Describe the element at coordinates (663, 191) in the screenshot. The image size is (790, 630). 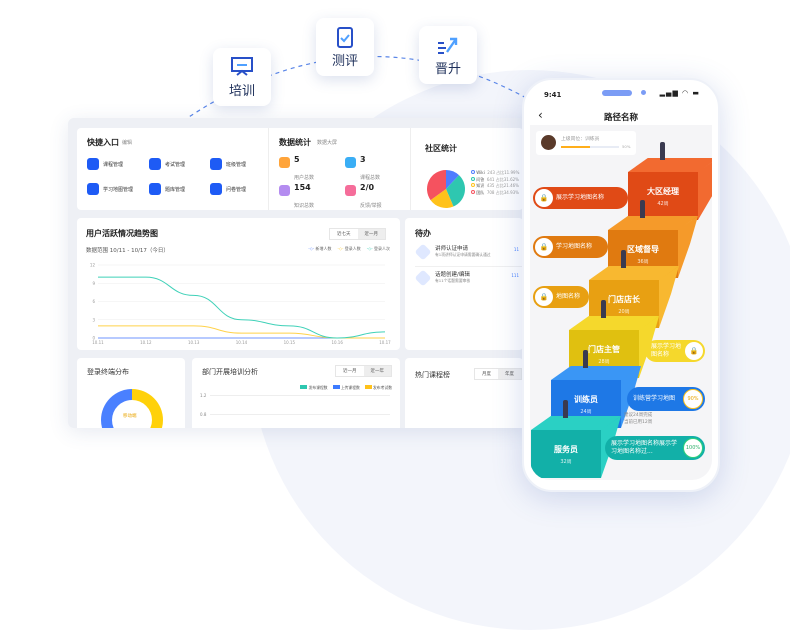
I see `step-title: 大区经理` at that location.